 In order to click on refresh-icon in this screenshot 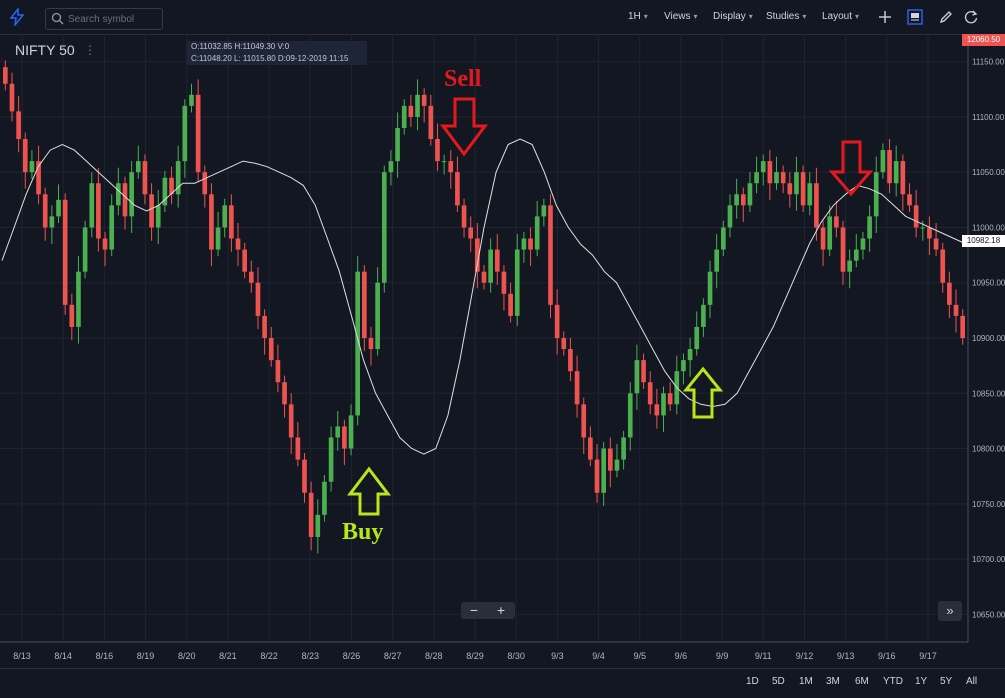, I will do `click(971, 17)`.